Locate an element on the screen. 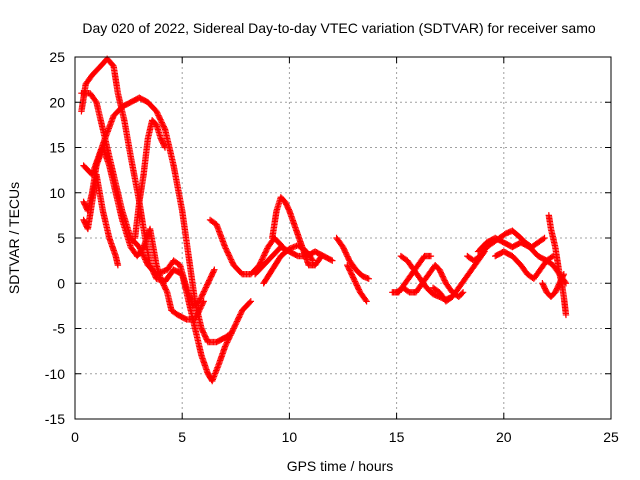 Image resolution: width=640 pixels, height=480 pixels. y-tick-label: 15 is located at coordinates (57, 148).